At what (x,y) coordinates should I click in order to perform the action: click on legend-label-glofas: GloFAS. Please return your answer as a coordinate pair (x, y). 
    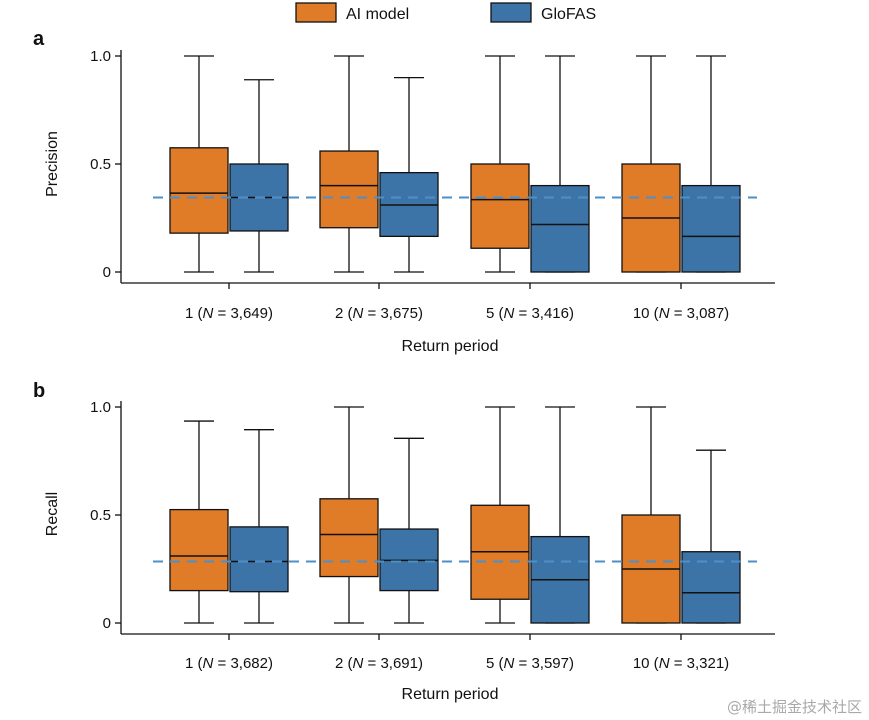
    Looking at the image, I should click on (568, 14).